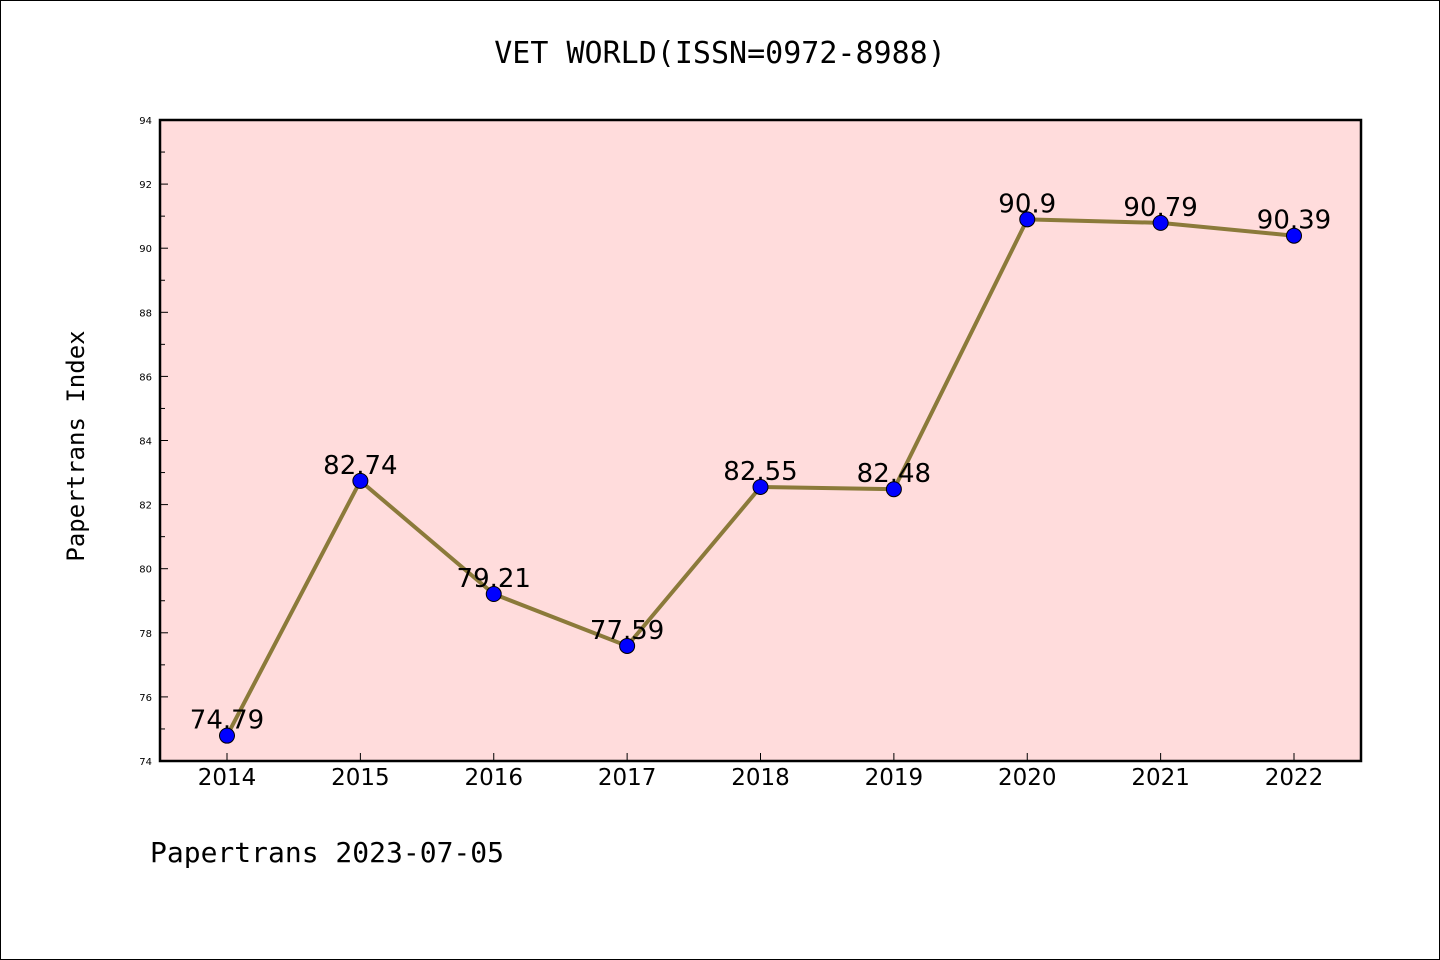 The image size is (1440, 960). Describe the element at coordinates (360, 466) in the screenshot. I see `data-label: 82.74` at that location.